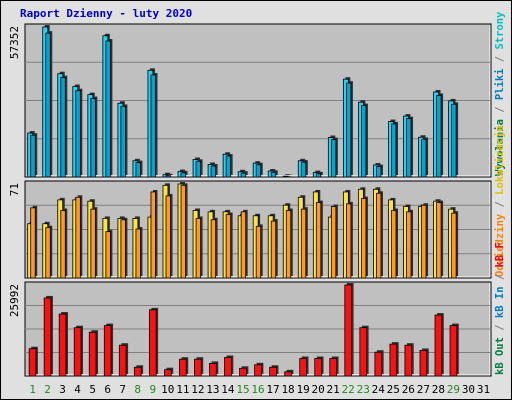  I want to click on x-tick-label: 9, so click(152, 389).